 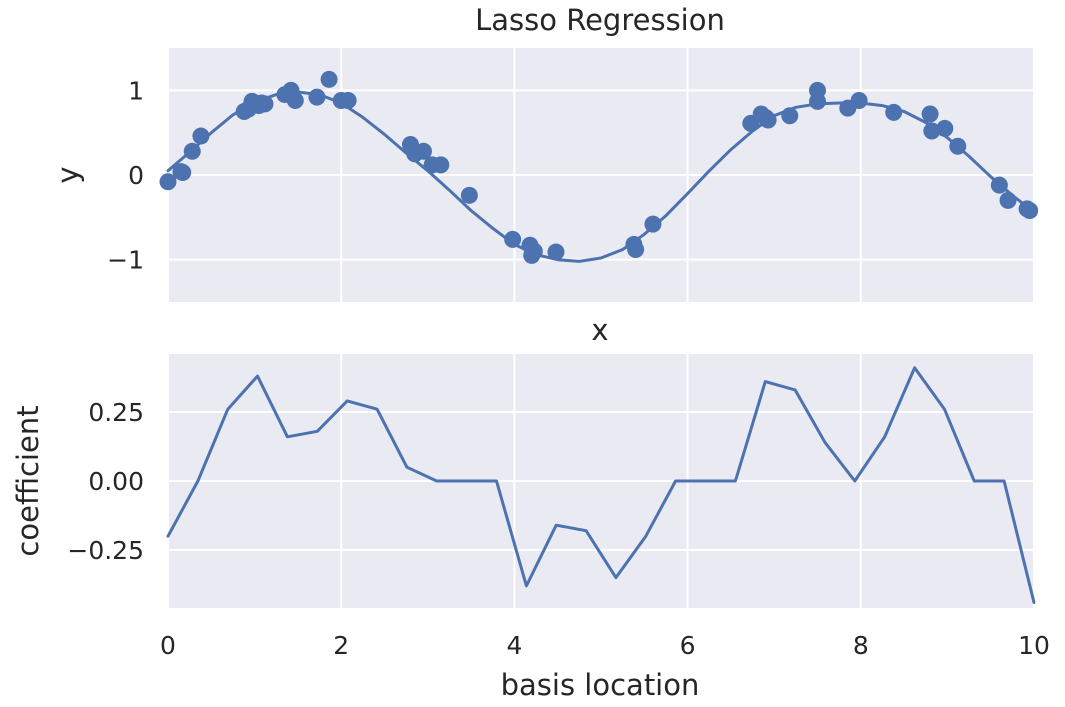 I want to click on bottom-x-tick-label: 10, so click(x=1034, y=645).